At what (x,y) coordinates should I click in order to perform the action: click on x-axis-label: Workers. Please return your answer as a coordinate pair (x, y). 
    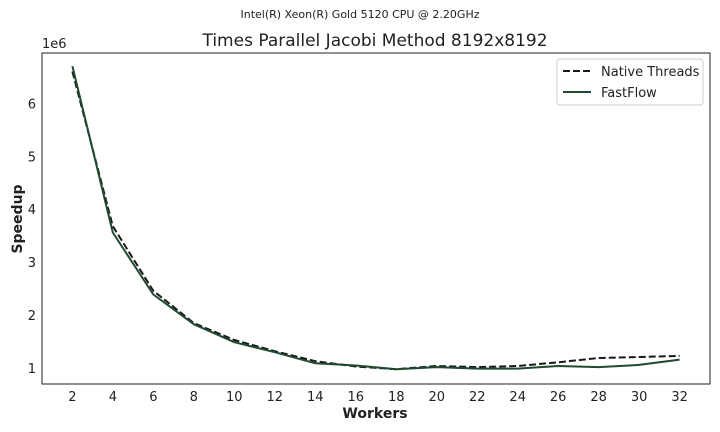
    Looking at the image, I should click on (374, 414).